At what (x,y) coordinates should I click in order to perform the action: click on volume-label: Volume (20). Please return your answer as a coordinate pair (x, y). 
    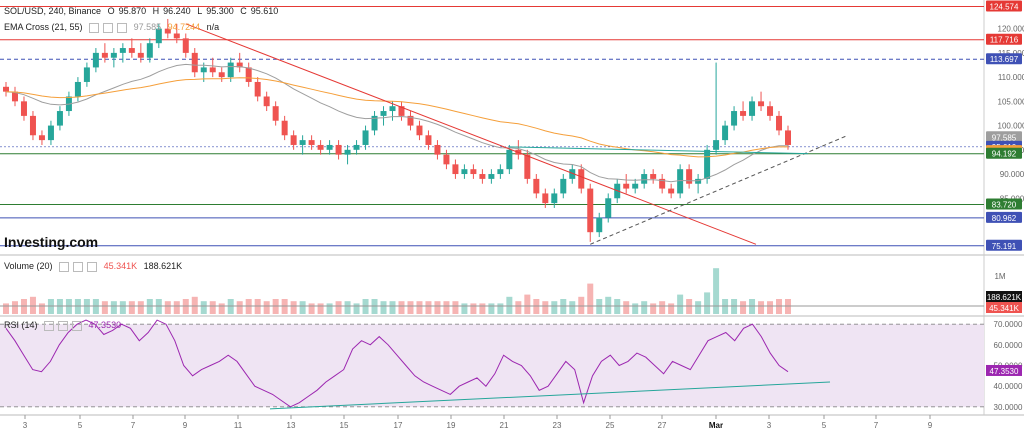
    Looking at the image, I should click on (28, 266).